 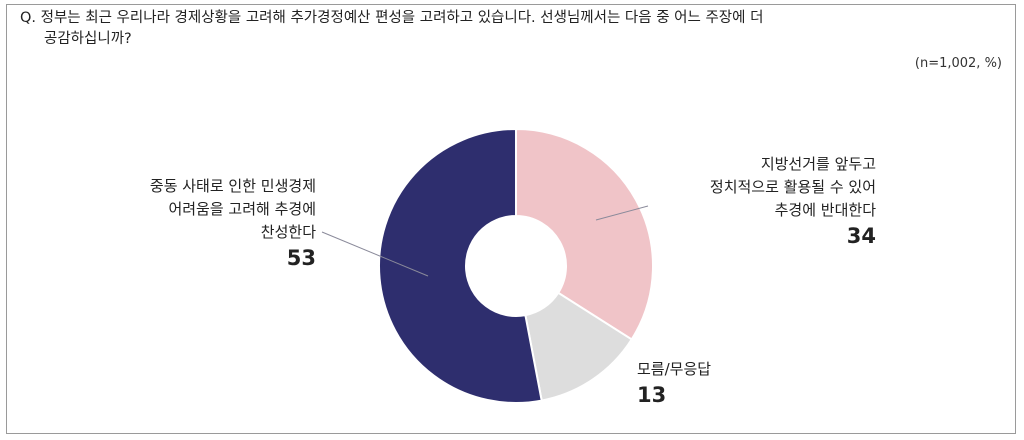 I want to click on slice-label-oppose-line-3: 추경에 반대한다, so click(x=825, y=210).